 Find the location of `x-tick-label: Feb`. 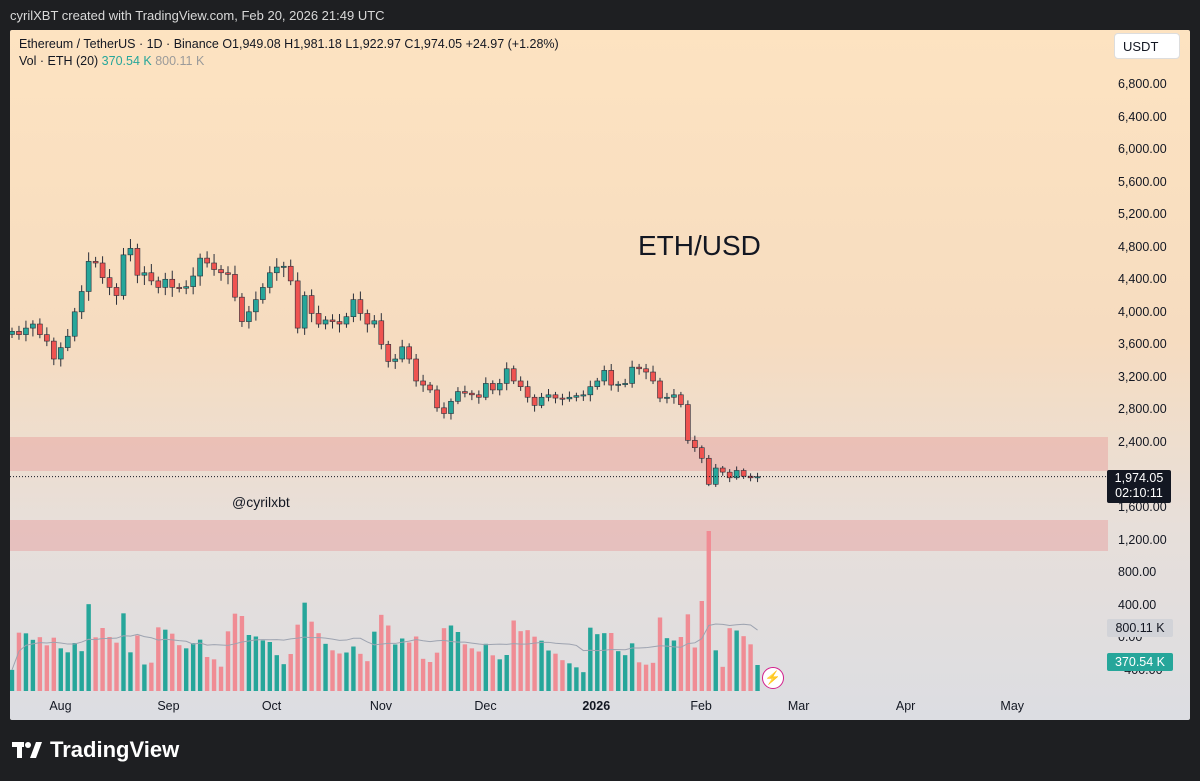

x-tick-label: Feb is located at coordinates (701, 706).